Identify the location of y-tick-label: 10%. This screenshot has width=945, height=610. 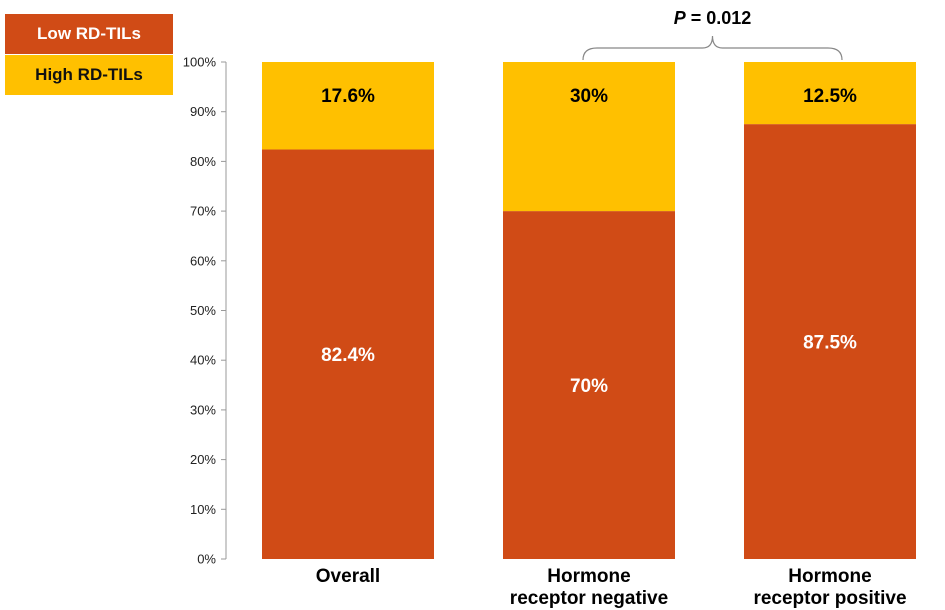
(203, 509).